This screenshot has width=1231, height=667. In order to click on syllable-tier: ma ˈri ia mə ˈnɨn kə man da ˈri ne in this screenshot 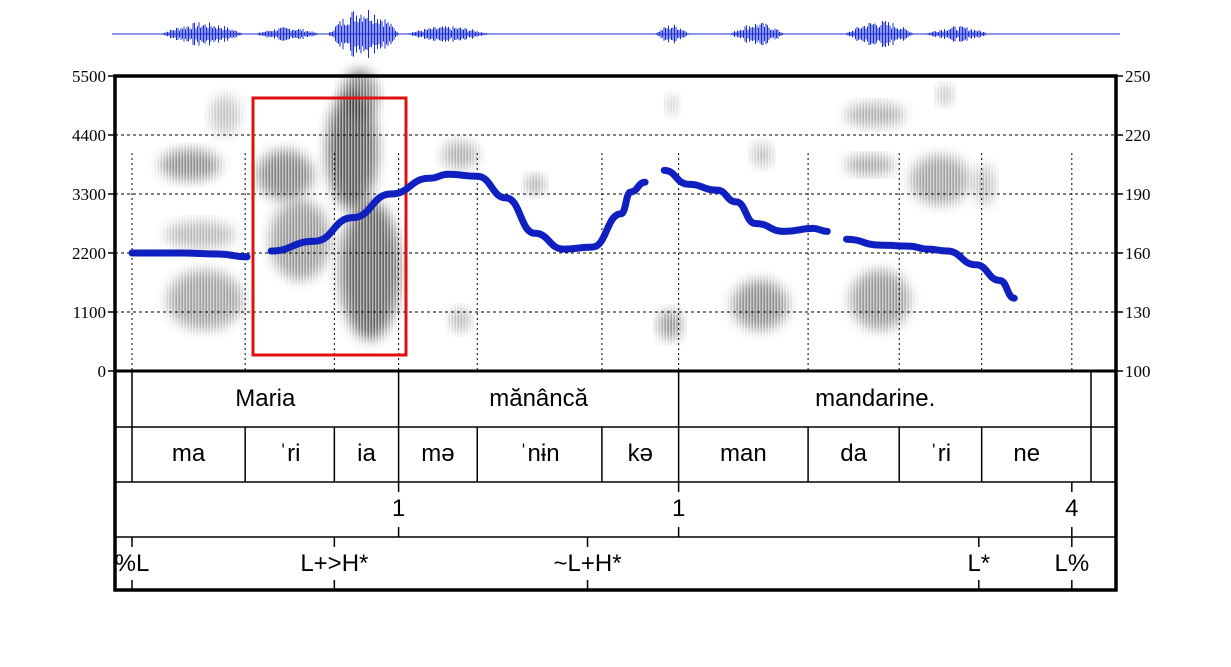, I will do `click(606, 454)`.